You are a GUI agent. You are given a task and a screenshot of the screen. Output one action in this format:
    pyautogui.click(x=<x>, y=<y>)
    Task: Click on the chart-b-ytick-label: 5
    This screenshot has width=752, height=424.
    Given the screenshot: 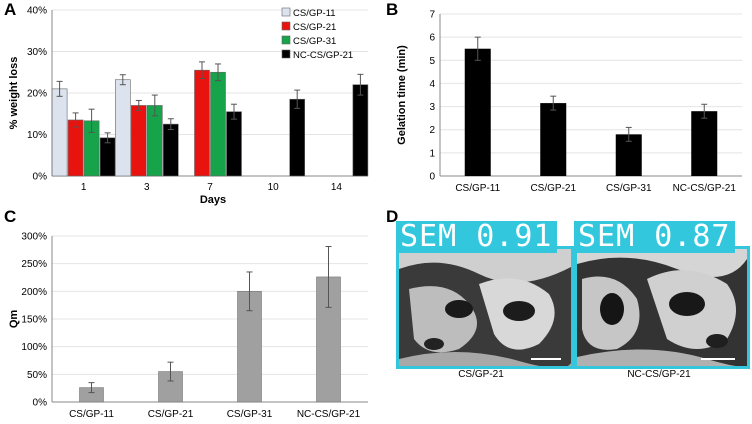 What is the action you would take?
    pyautogui.click(x=432, y=61)
    